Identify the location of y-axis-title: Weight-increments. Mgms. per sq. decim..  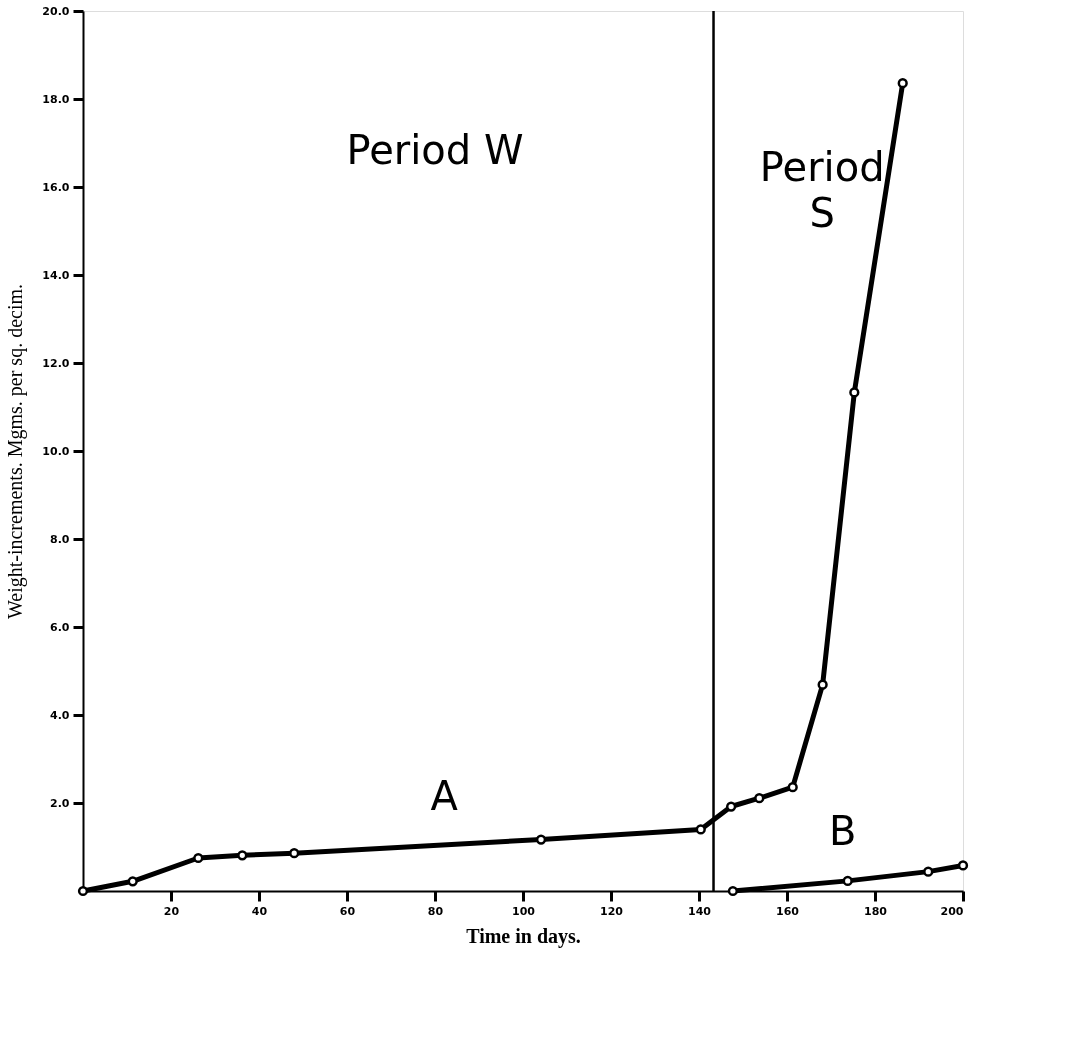
(16, 451).